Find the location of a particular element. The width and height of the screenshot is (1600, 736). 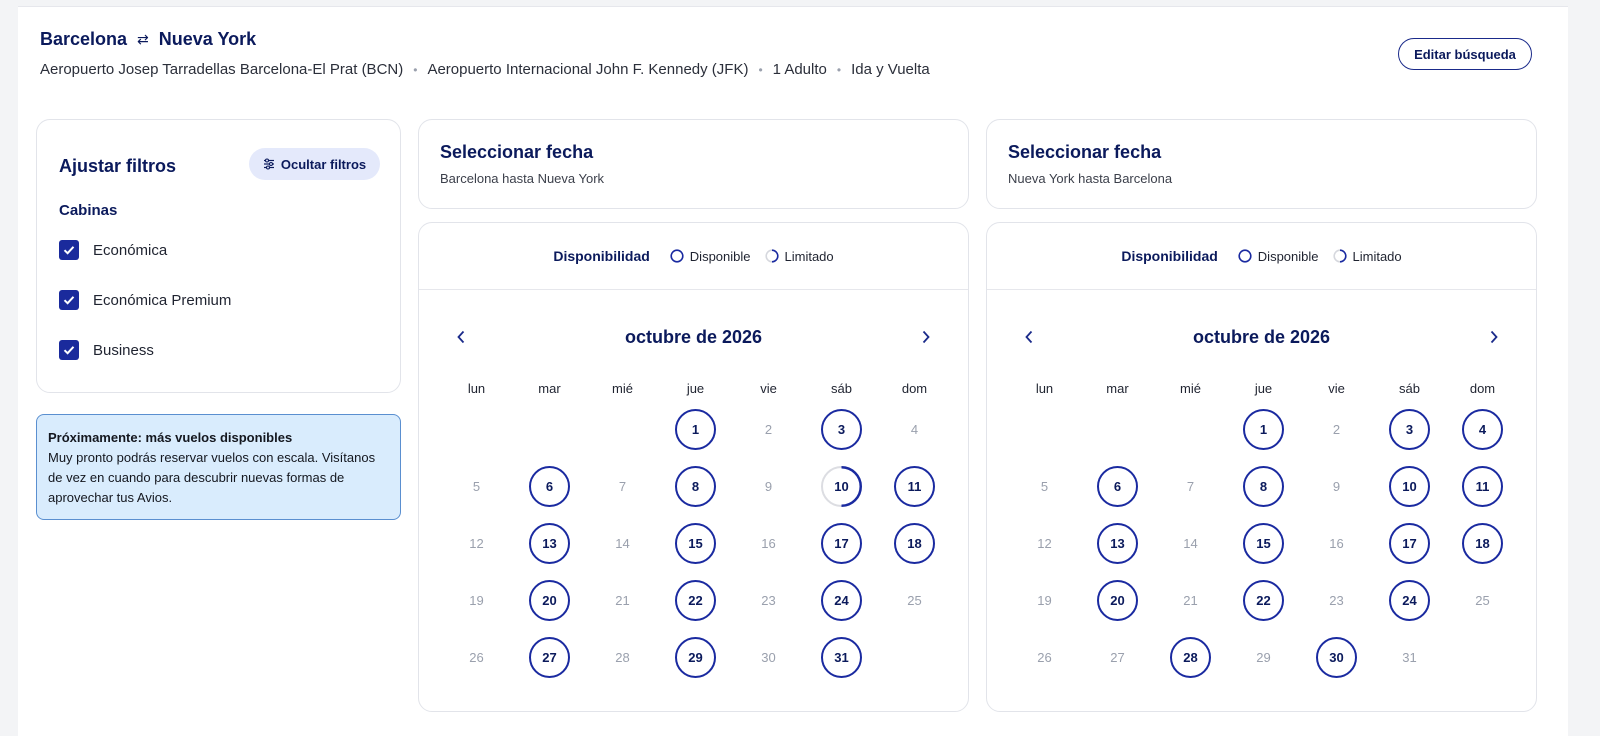

day-circle: 4 is located at coordinates (1482, 429).